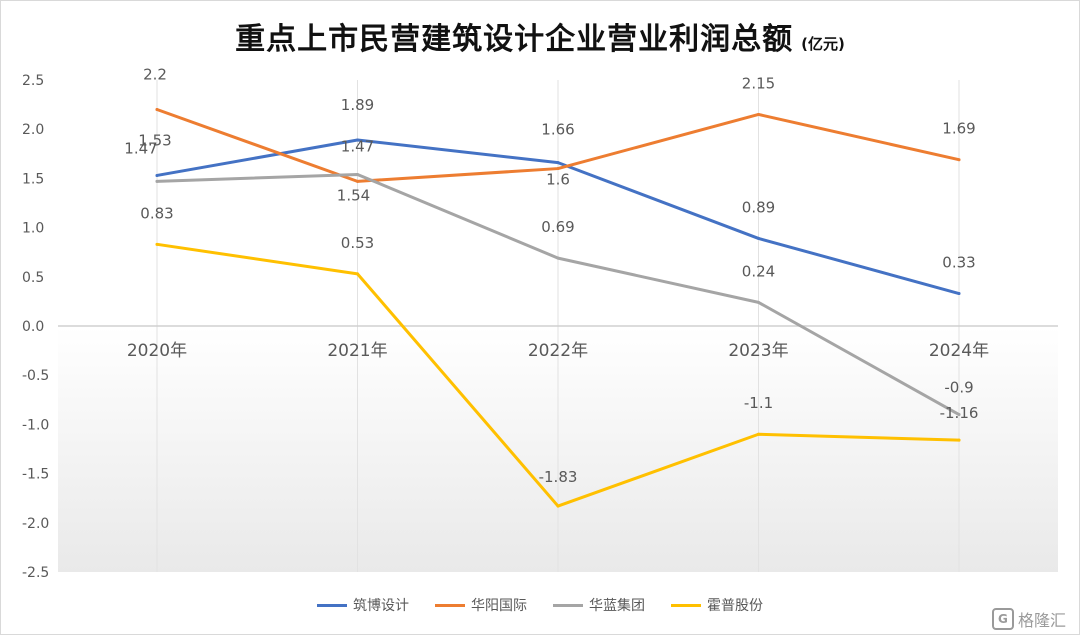  Describe the element at coordinates (958, 263) in the screenshot. I see `data-label: 0.33` at that location.